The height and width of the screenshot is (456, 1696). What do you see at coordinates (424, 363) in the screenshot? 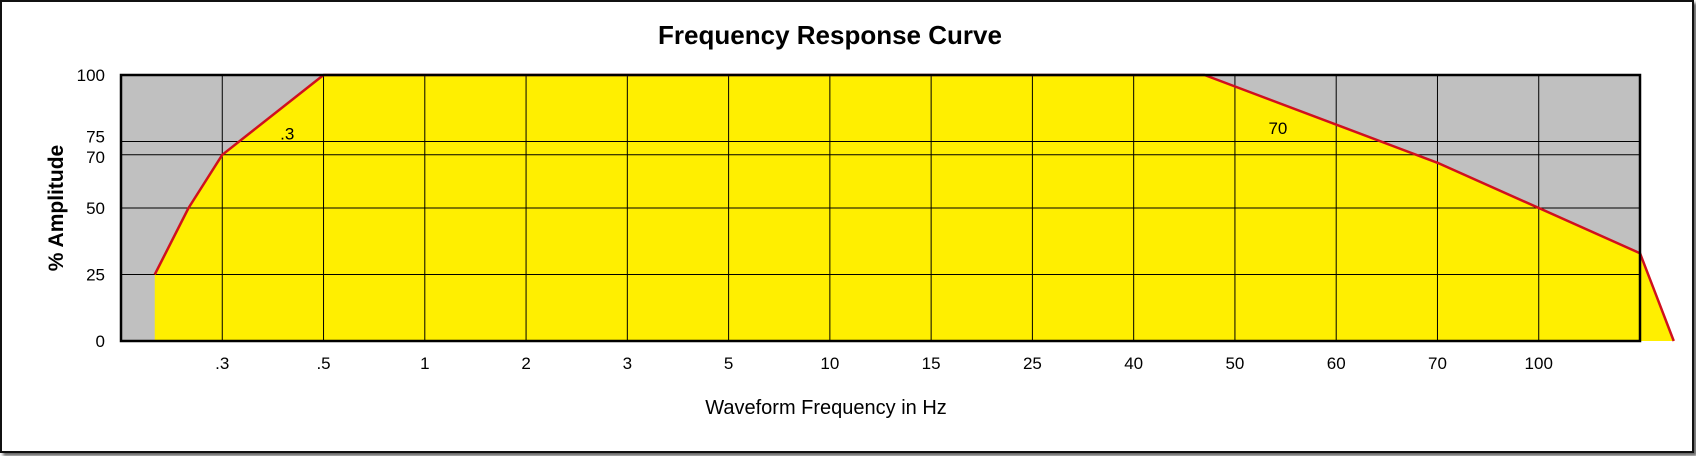
I see `x-tick-label: 1` at bounding box center [424, 363].